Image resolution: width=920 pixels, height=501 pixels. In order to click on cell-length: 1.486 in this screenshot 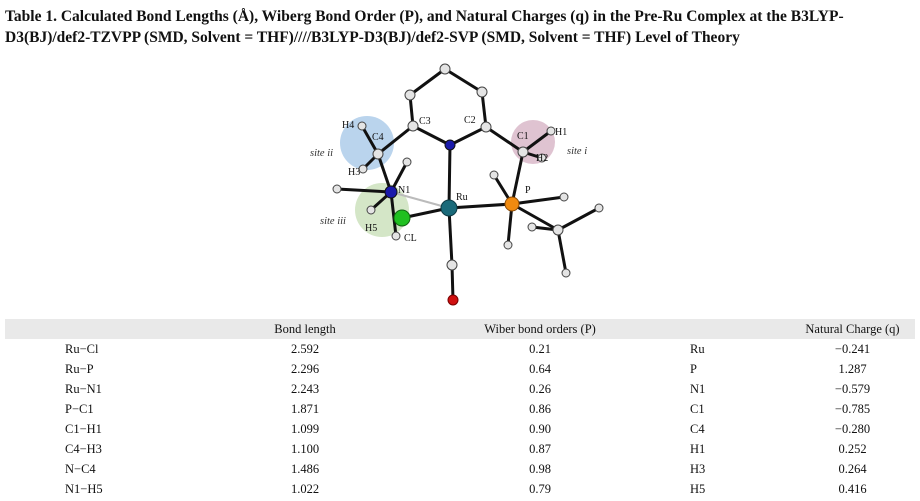, I will do `click(305, 468)`.